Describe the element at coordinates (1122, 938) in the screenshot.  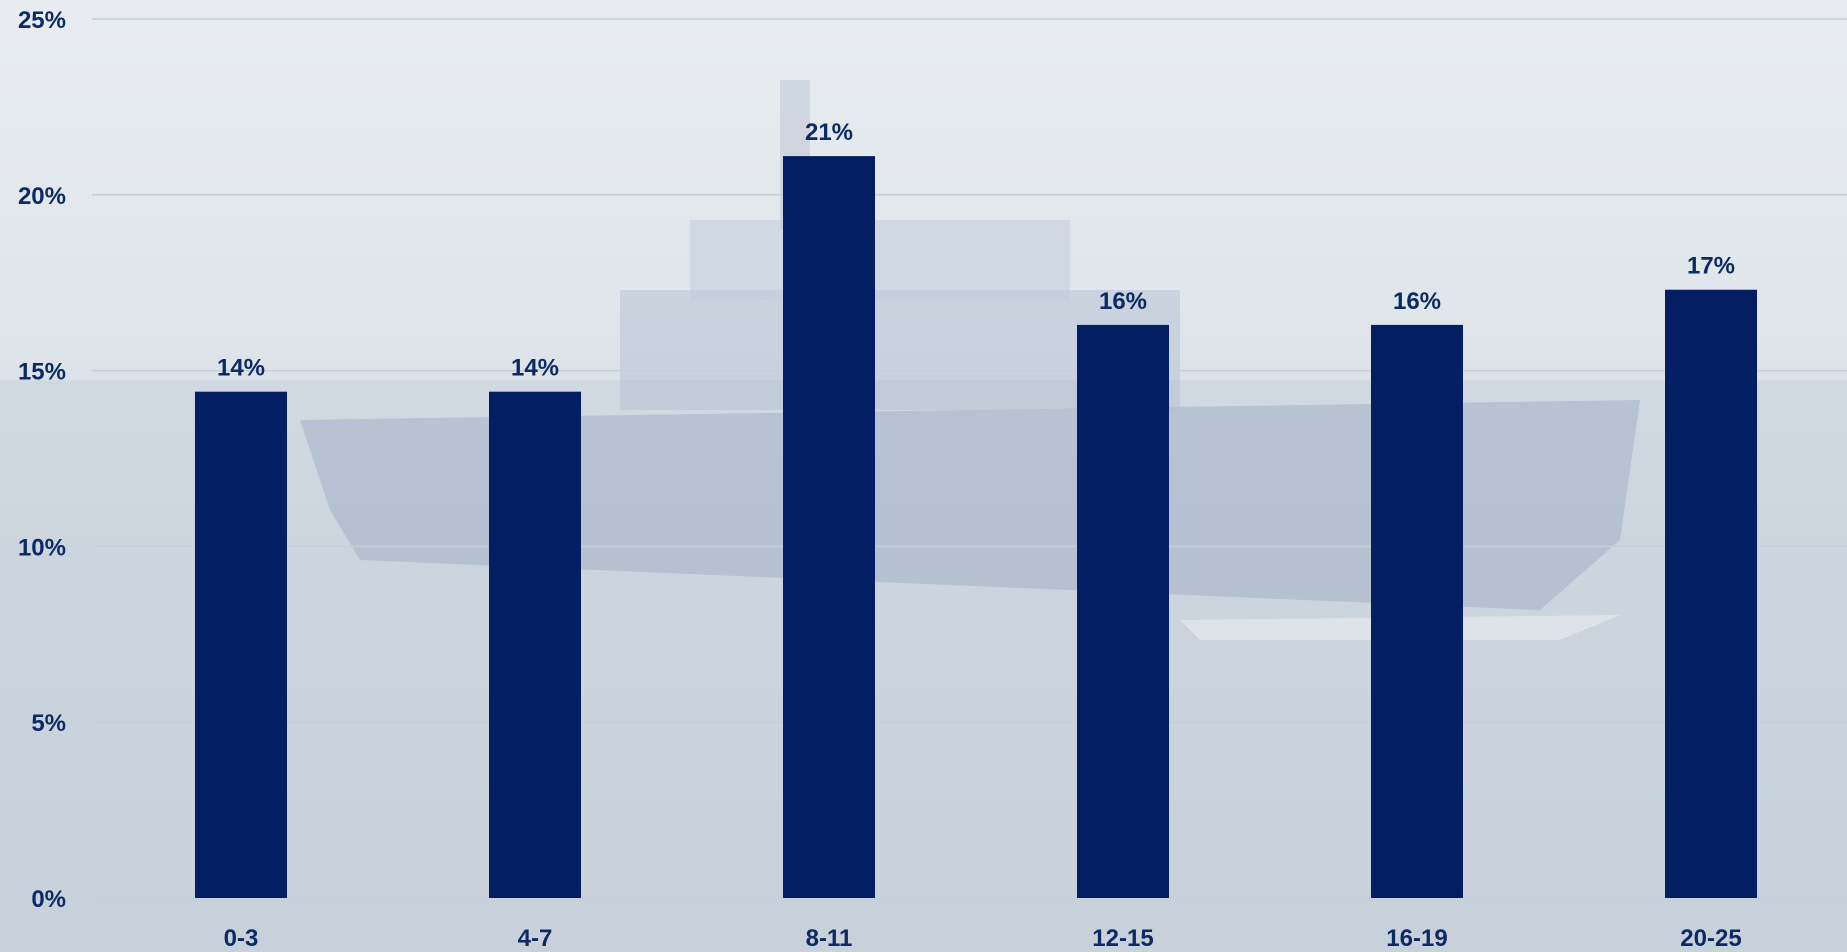
I see `x-tick-label: 12-15` at that location.